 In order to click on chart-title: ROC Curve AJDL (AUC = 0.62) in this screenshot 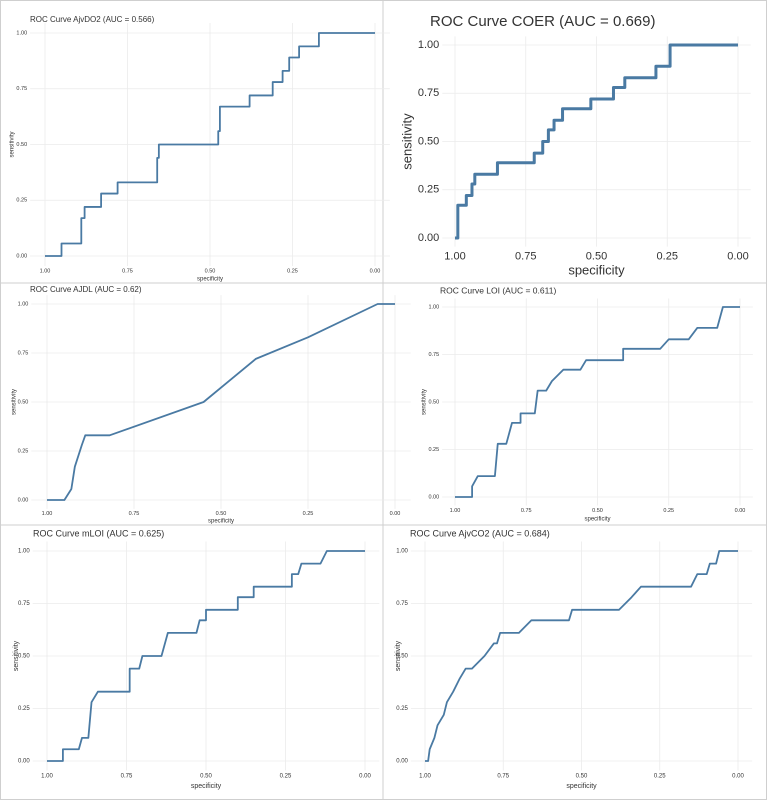, I will do `click(86, 289)`.